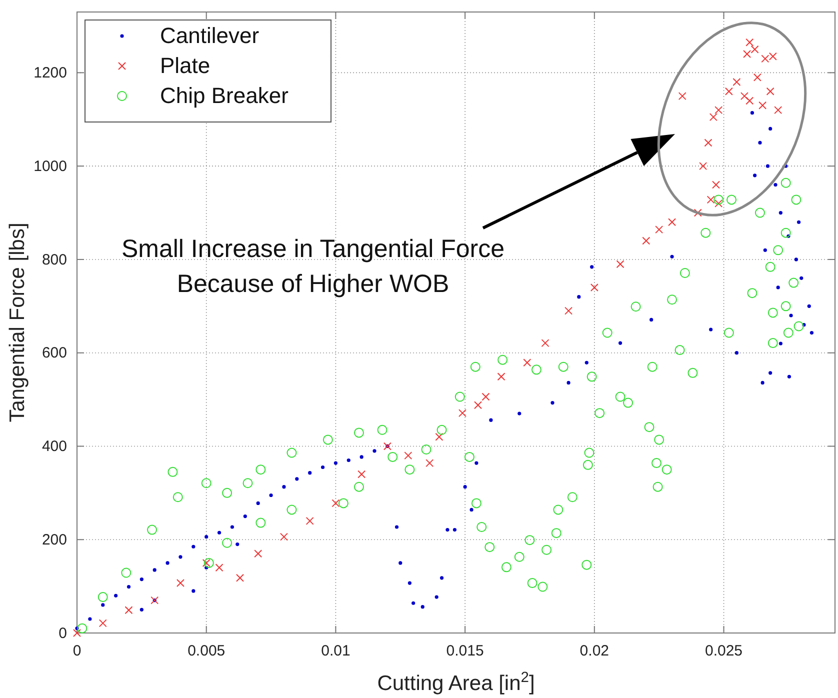 The width and height of the screenshot is (838, 698). What do you see at coordinates (50, 73) in the screenshot?
I see `y-tick-label: 1200` at bounding box center [50, 73].